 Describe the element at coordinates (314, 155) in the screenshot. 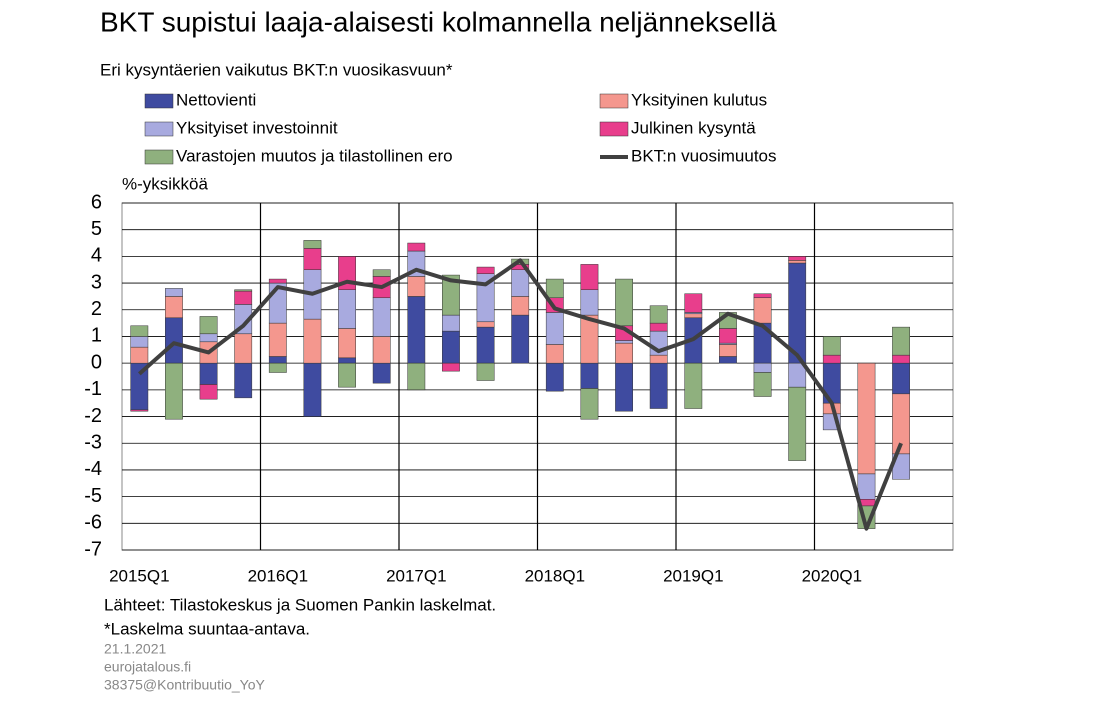

I see `legend-label: Varastojen muutos ja tilastollinen ero` at that location.